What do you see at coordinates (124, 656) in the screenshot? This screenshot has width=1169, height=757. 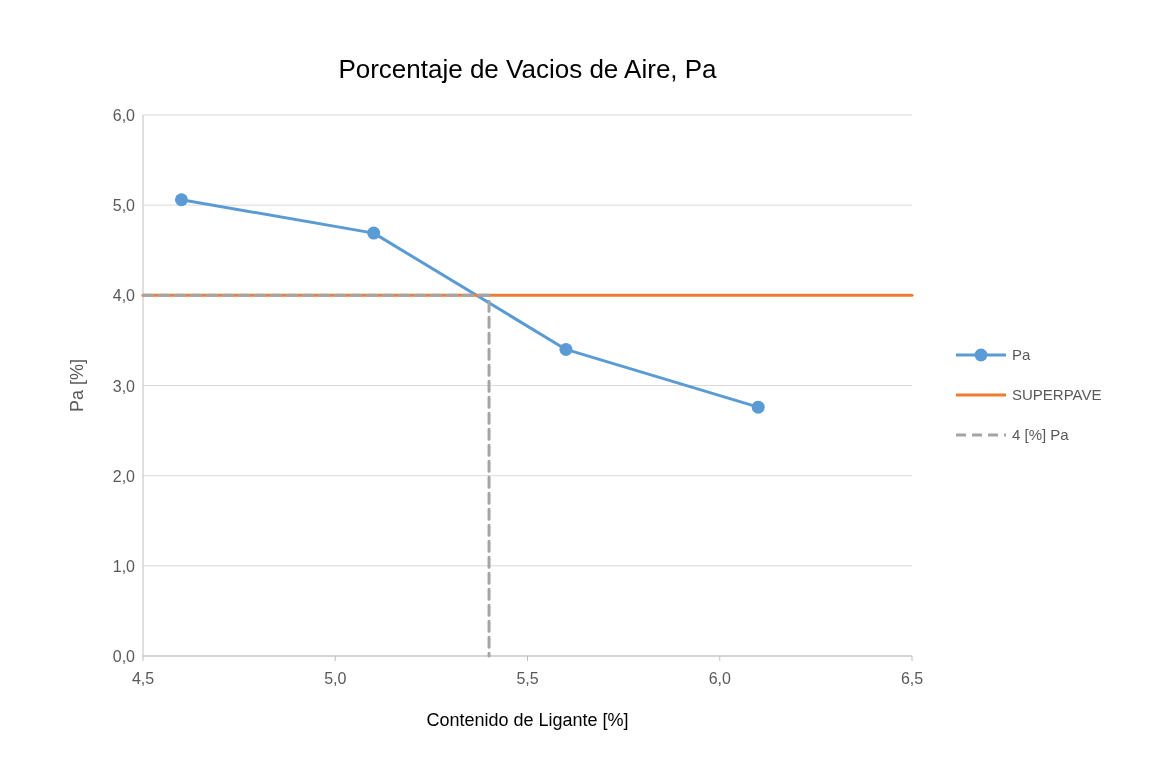 I see `y-tick-label: 0,0` at bounding box center [124, 656].